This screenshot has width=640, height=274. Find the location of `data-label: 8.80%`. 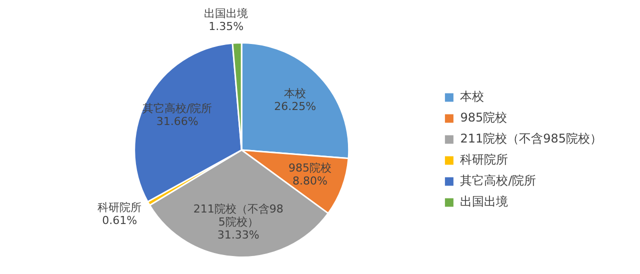

data-label: 8.80% is located at coordinates (310, 181).